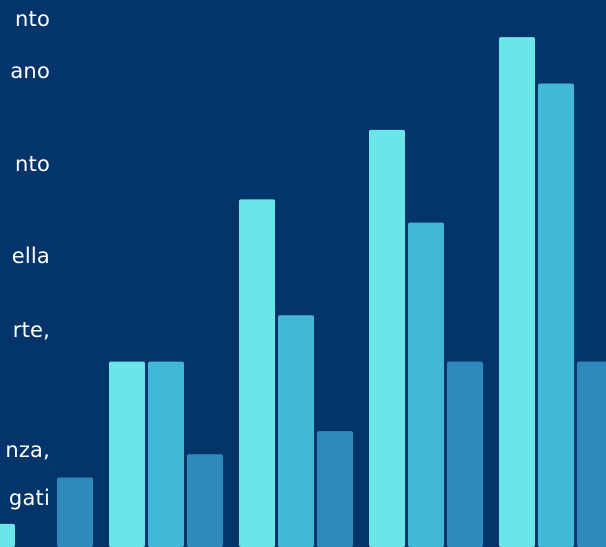 This screenshot has width=606, height=547. Describe the element at coordinates (30, 71) in the screenshot. I see `left-text-fragment-2: ano` at that location.